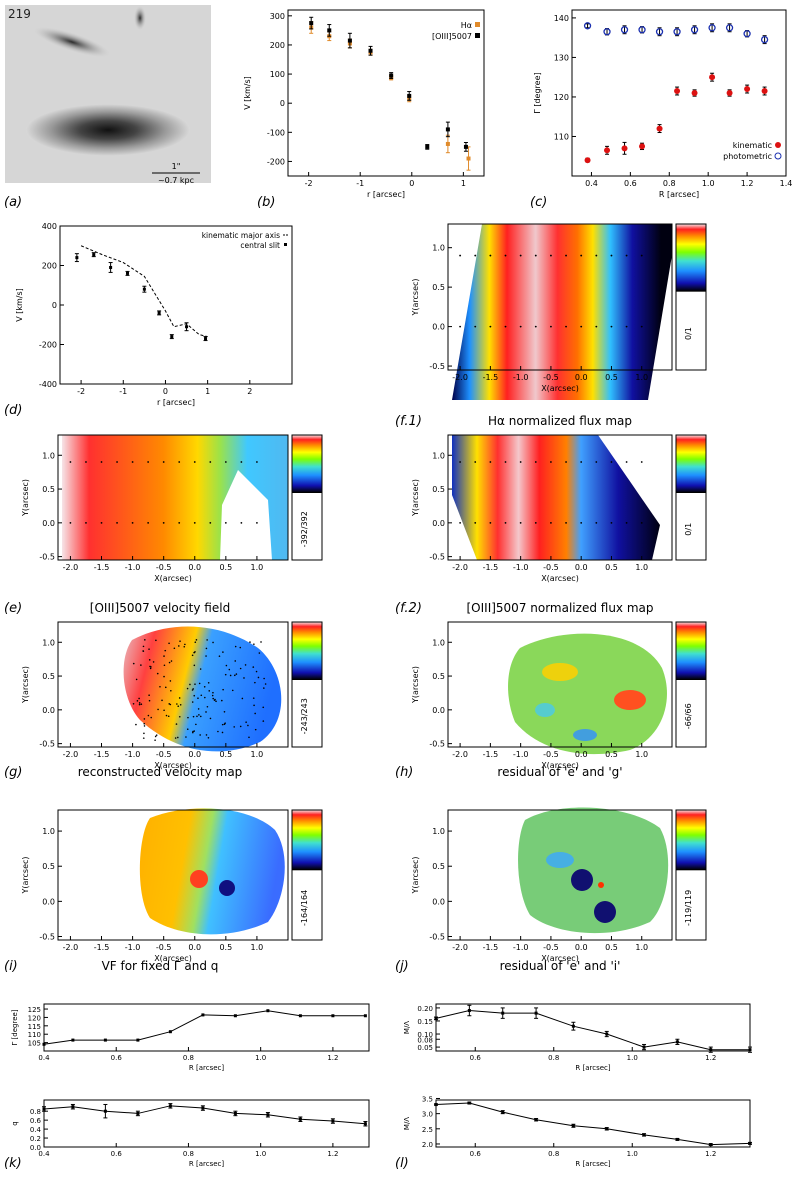 This screenshot has height=1177, width=801. What do you see at coordinates (249, 391) in the screenshot?
I see `x-tick-label: 2` at bounding box center [249, 391].